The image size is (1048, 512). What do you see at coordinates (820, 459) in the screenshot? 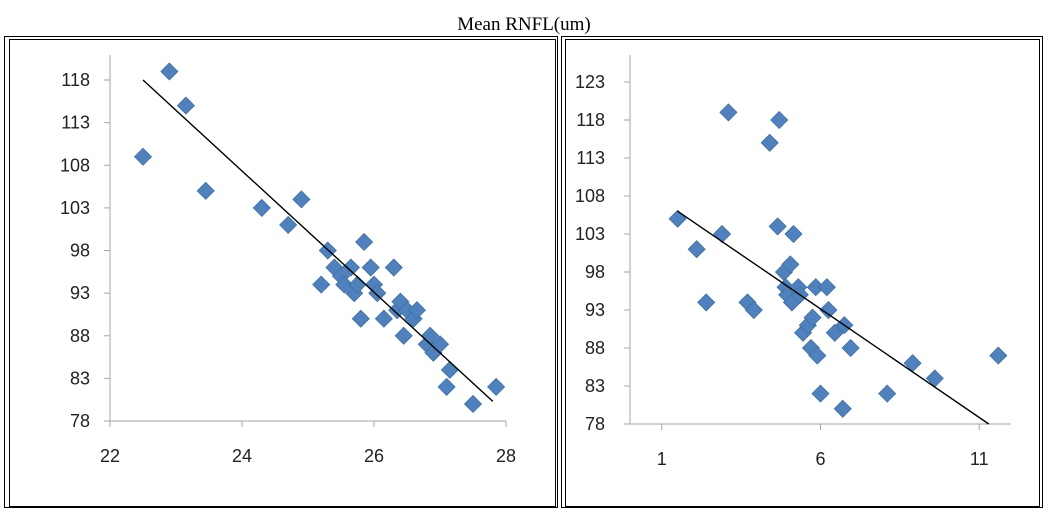
I see `right-x-tick-label: 6` at bounding box center [820, 459].